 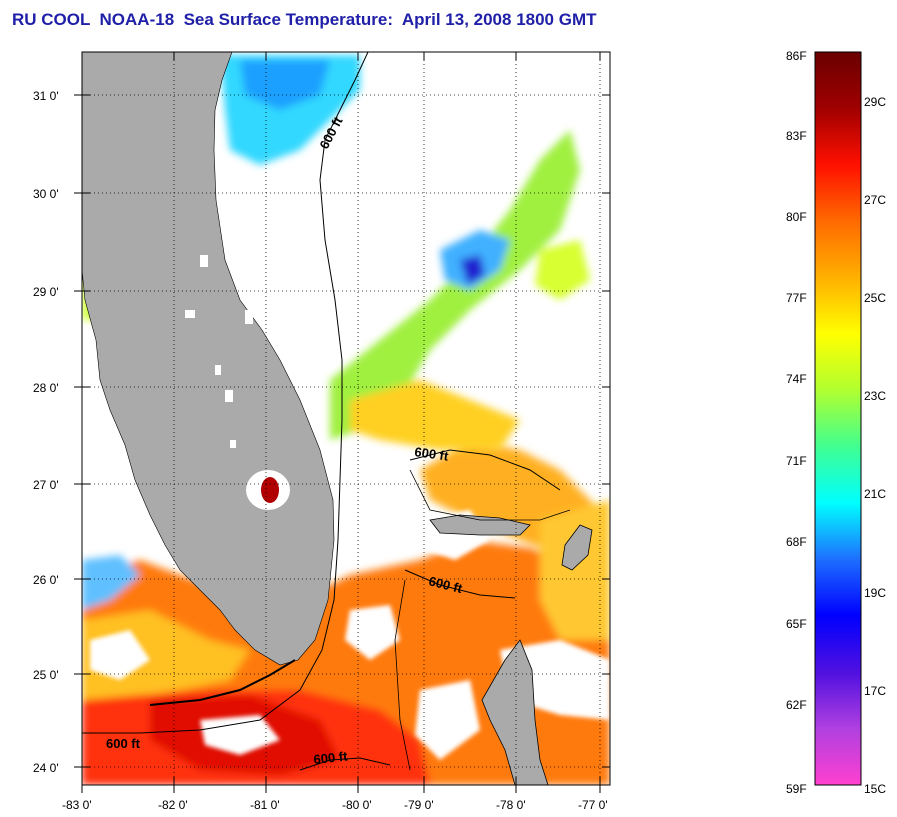 What do you see at coordinates (357, 805) in the screenshot?
I see `lon-label-80: -80 0'` at bounding box center [357, 805].